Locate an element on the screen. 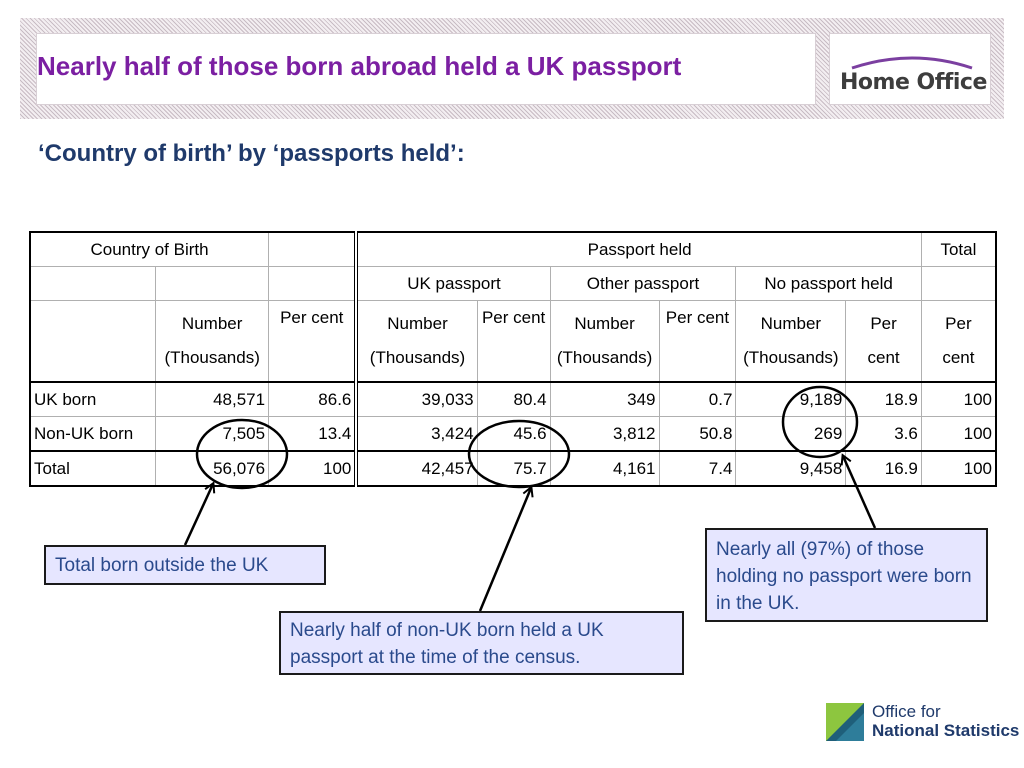  home-office-logo-arc-icon is located at coordinates (912, 63).